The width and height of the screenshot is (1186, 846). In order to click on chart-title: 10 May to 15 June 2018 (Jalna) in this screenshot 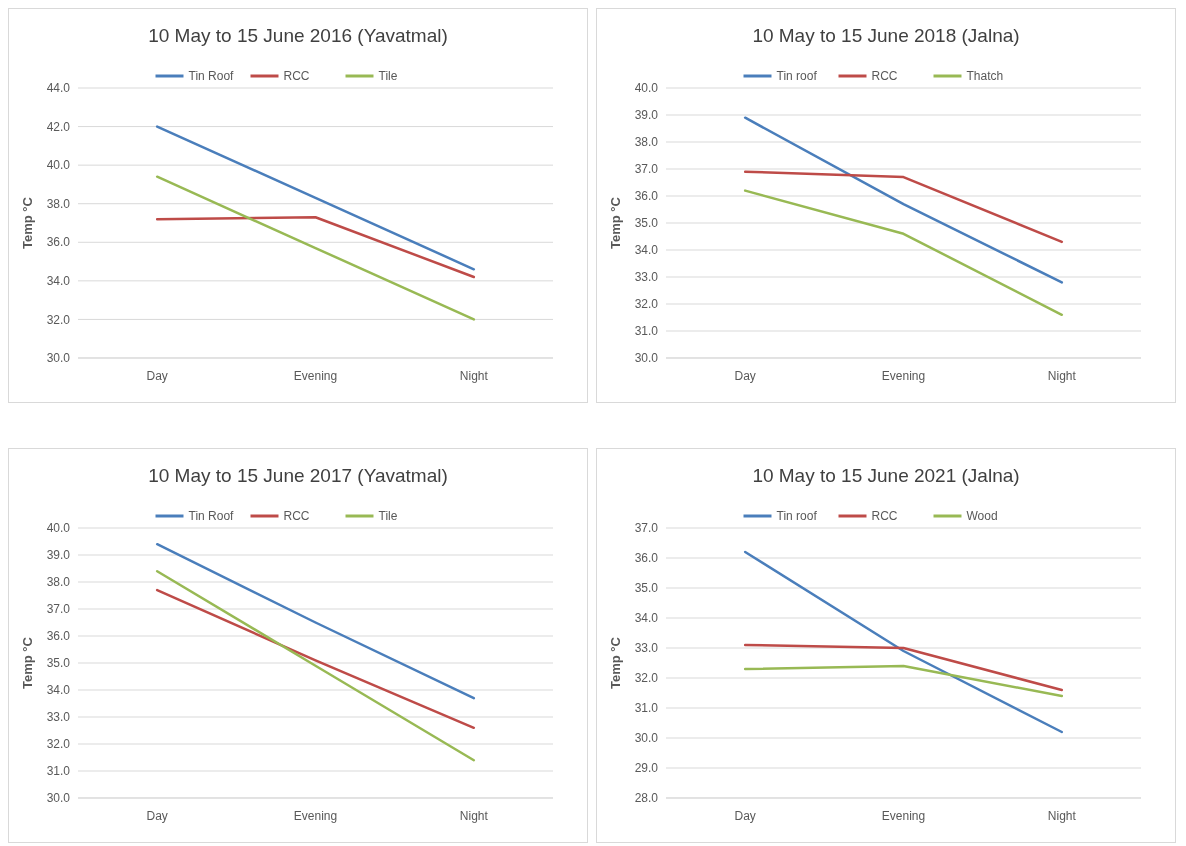, I will do `click(886, 35)`.